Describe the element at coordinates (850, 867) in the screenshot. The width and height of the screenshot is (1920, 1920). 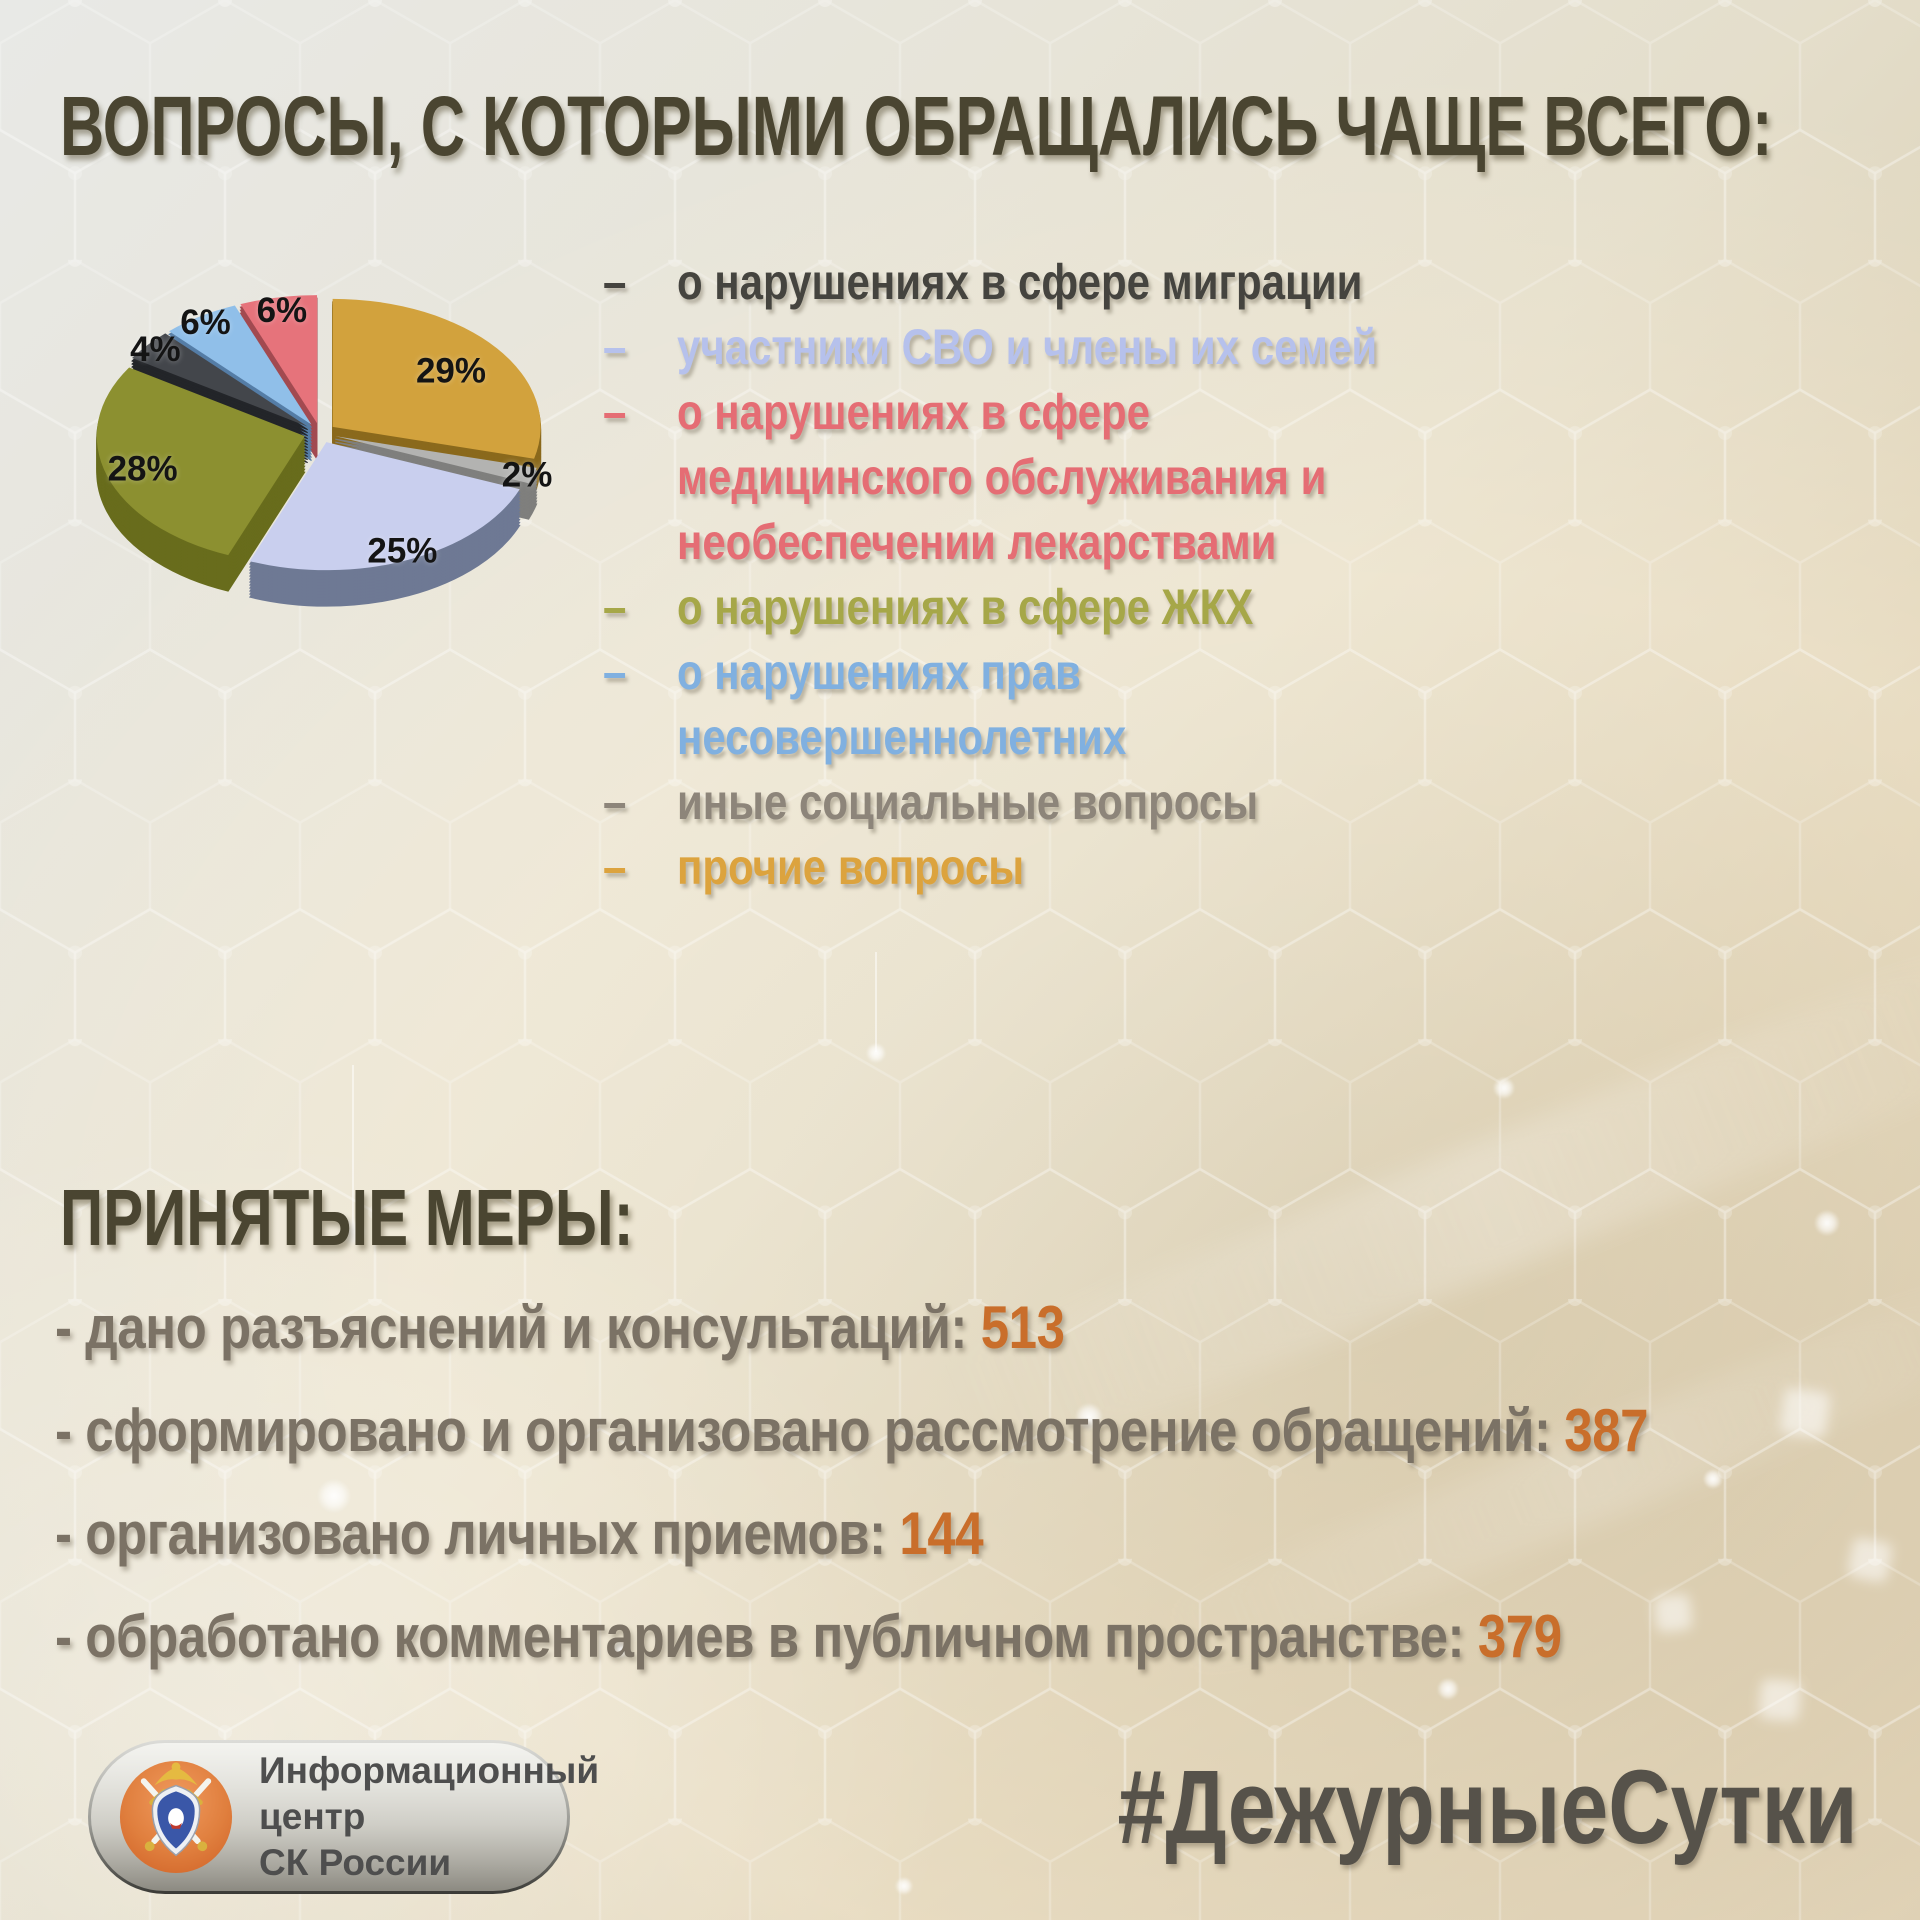
I see `legend-item-label: прочие вопросы` at that location.